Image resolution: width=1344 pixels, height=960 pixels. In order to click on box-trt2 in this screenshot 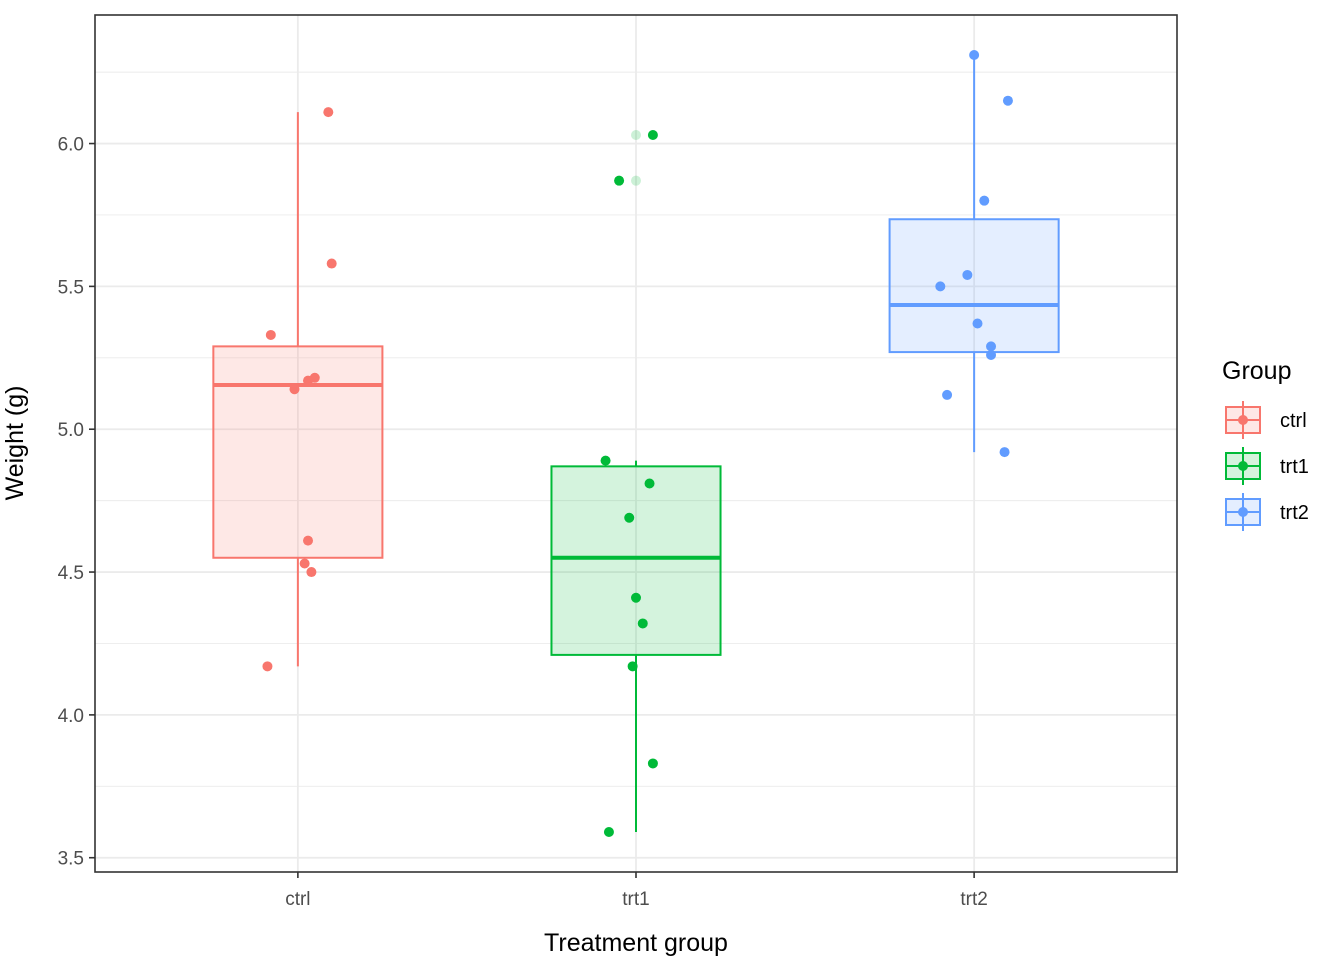, I will do `click(974, 253)`.